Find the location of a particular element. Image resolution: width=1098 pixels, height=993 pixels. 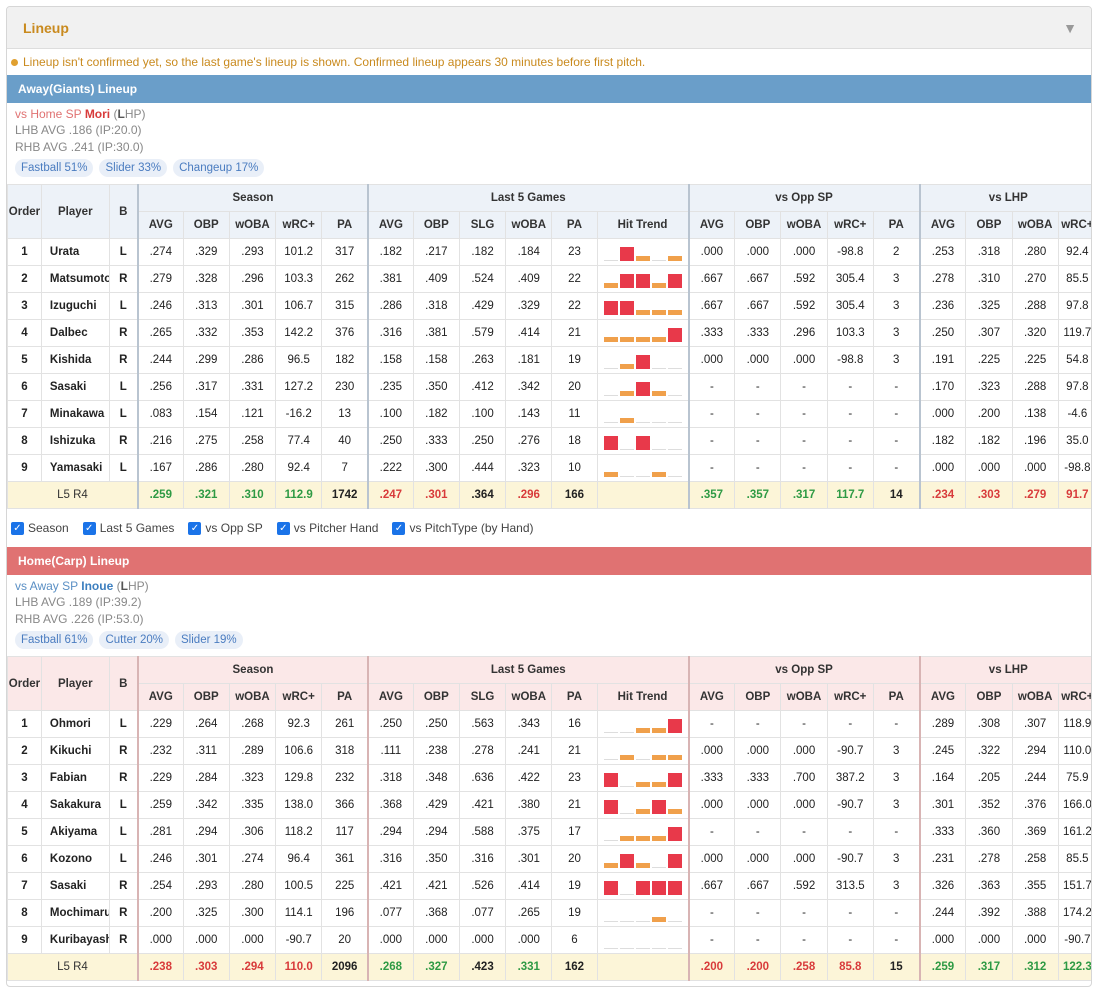

opp-cell: .000 is located at coordinates (711, 360).